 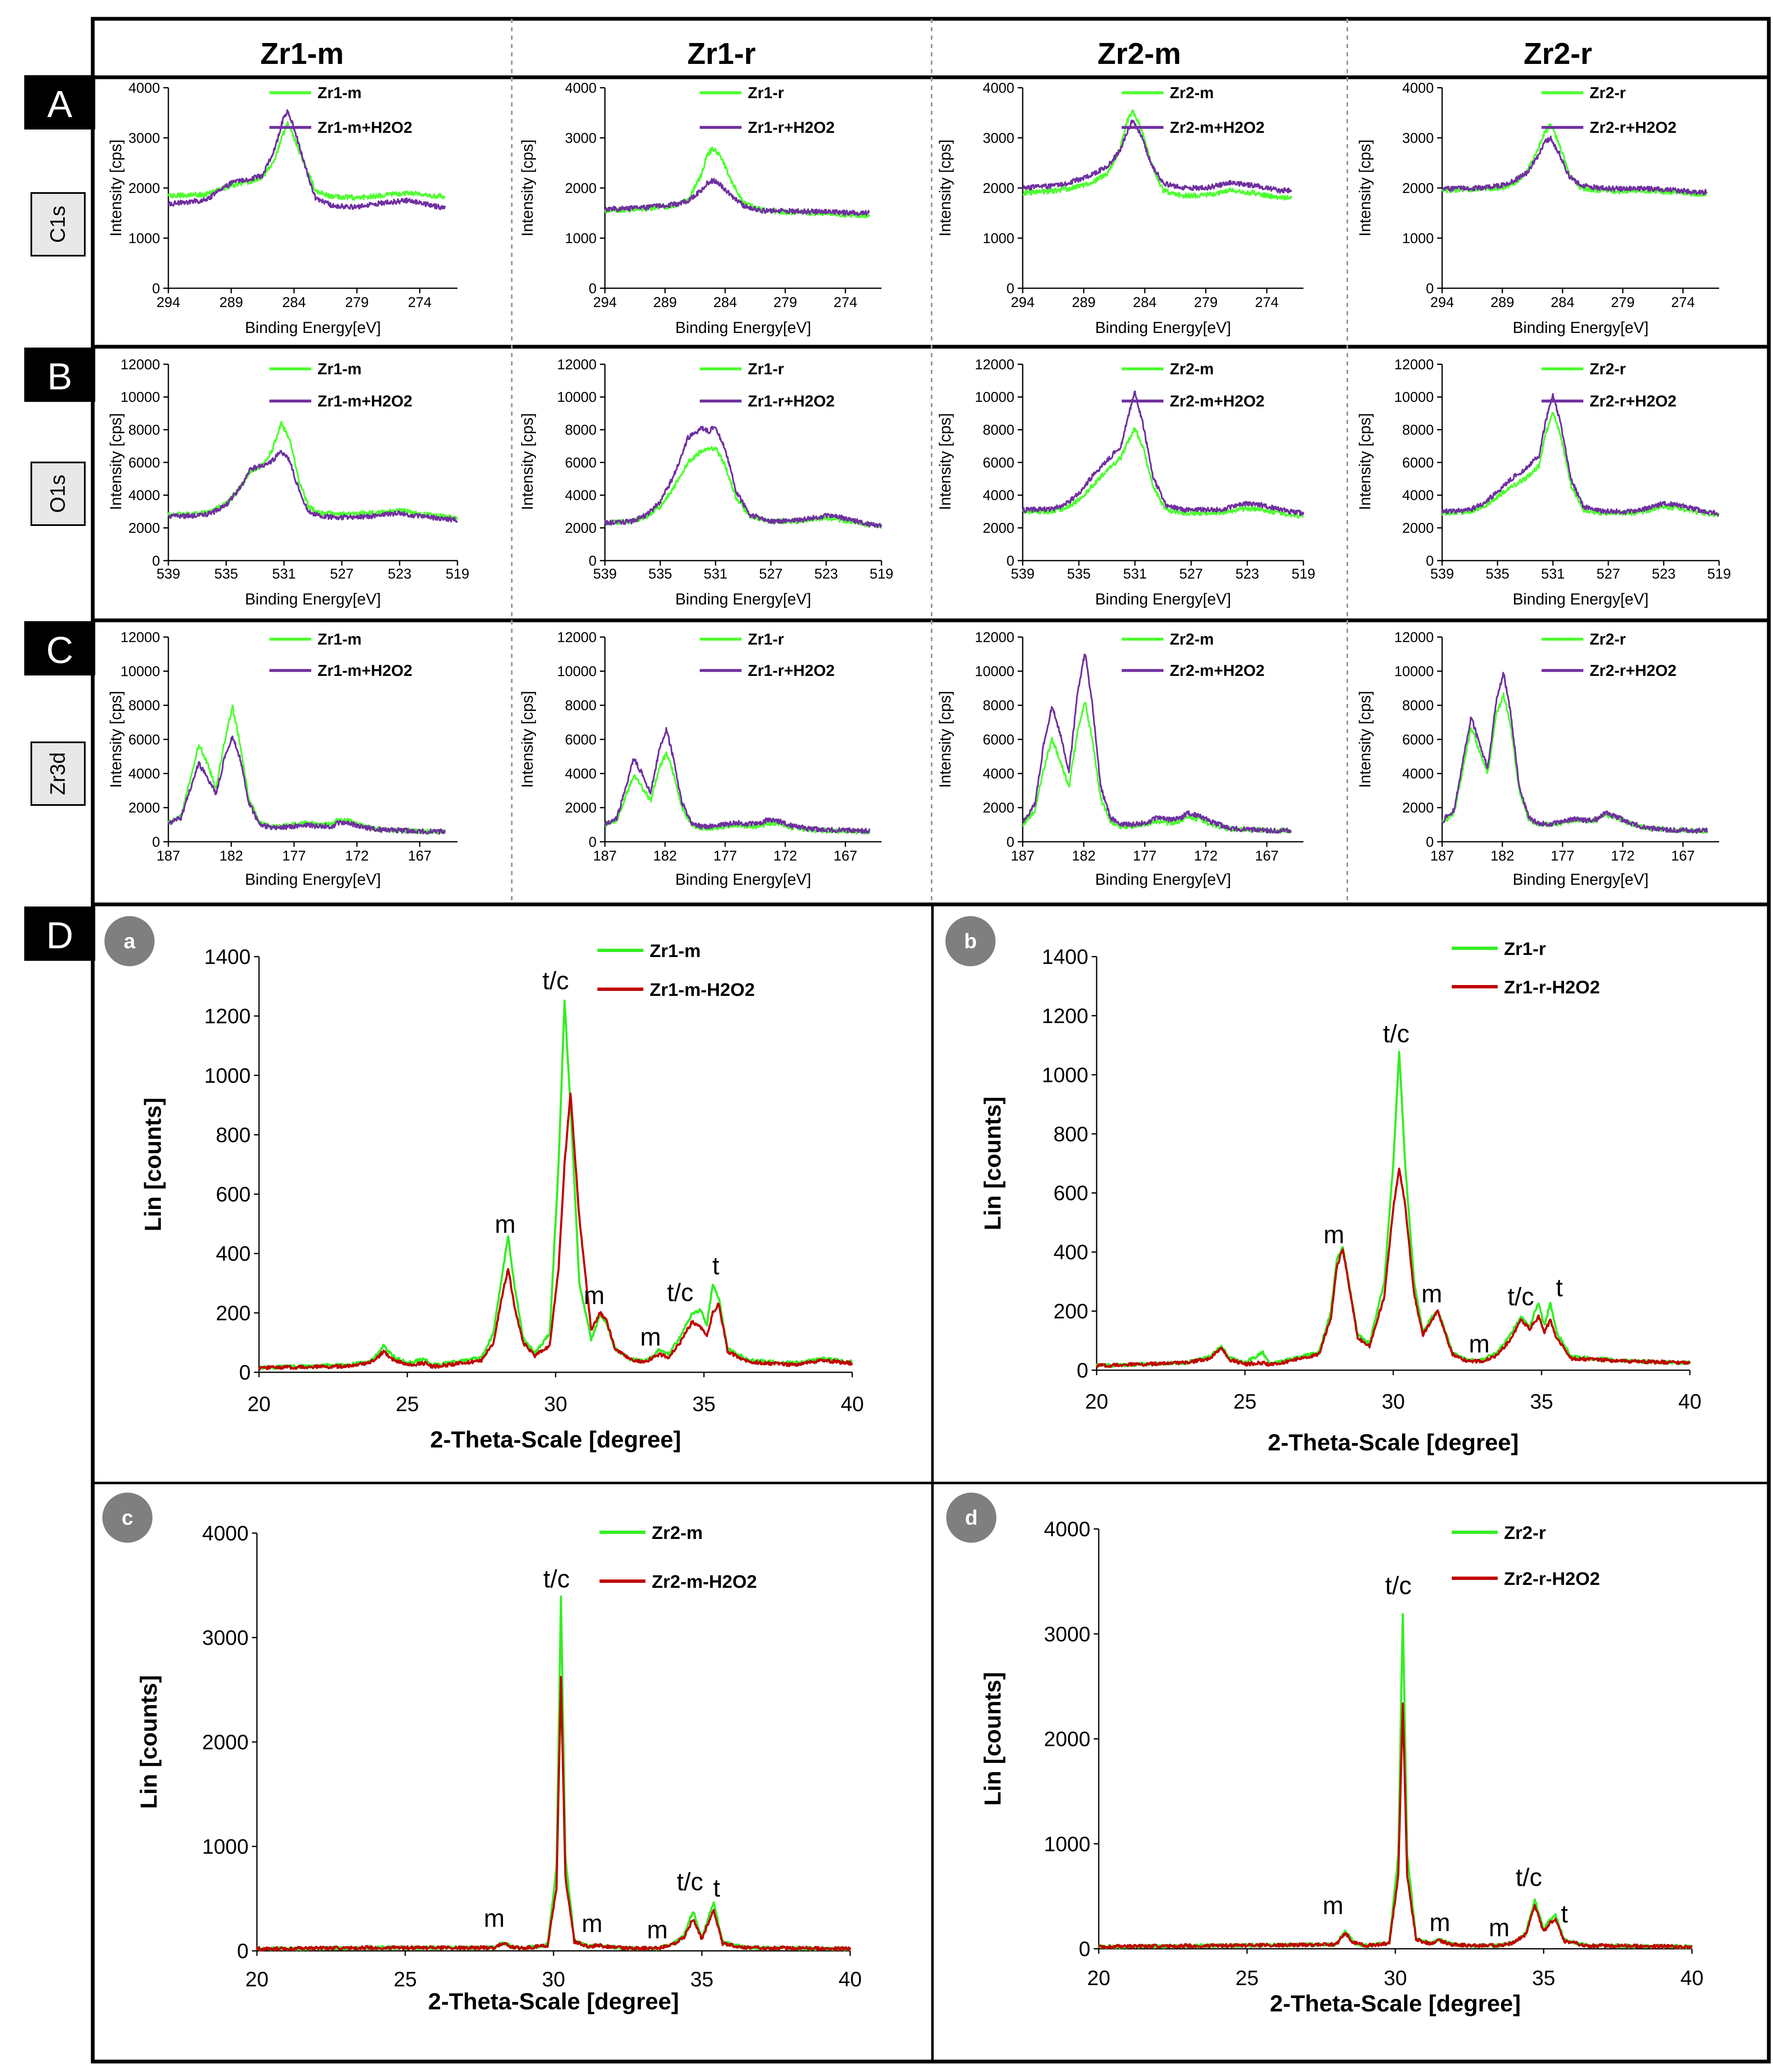 What do you see at coordinates (1414, 365) in the screenshot?
I see `y-tick-label: 12000` at bounding box center [1414, 365].